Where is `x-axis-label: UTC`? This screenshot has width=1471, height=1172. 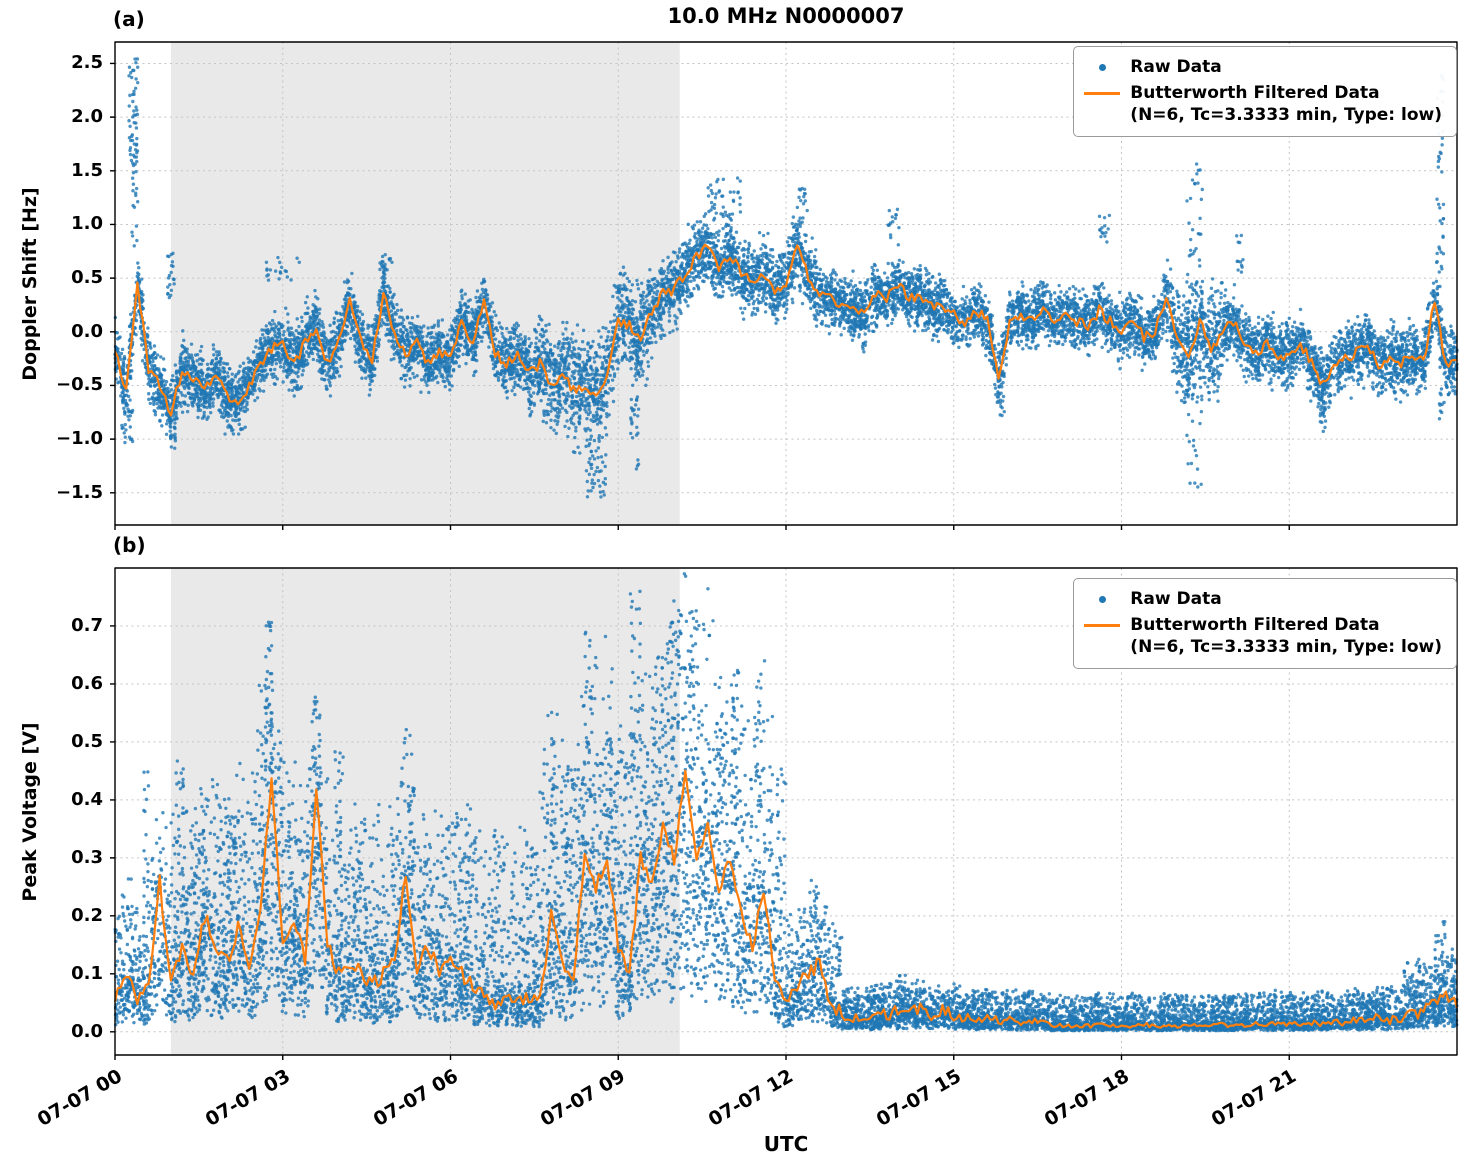
x-axis-label: UTC is located at coordinates (786, 1144).